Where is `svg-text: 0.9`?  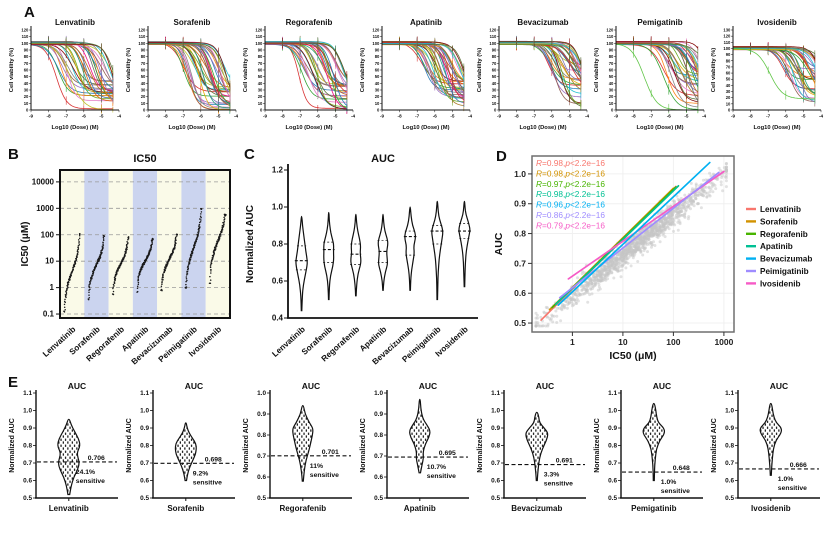
svg-text: 0.9 is located at coordinates (729, 428).